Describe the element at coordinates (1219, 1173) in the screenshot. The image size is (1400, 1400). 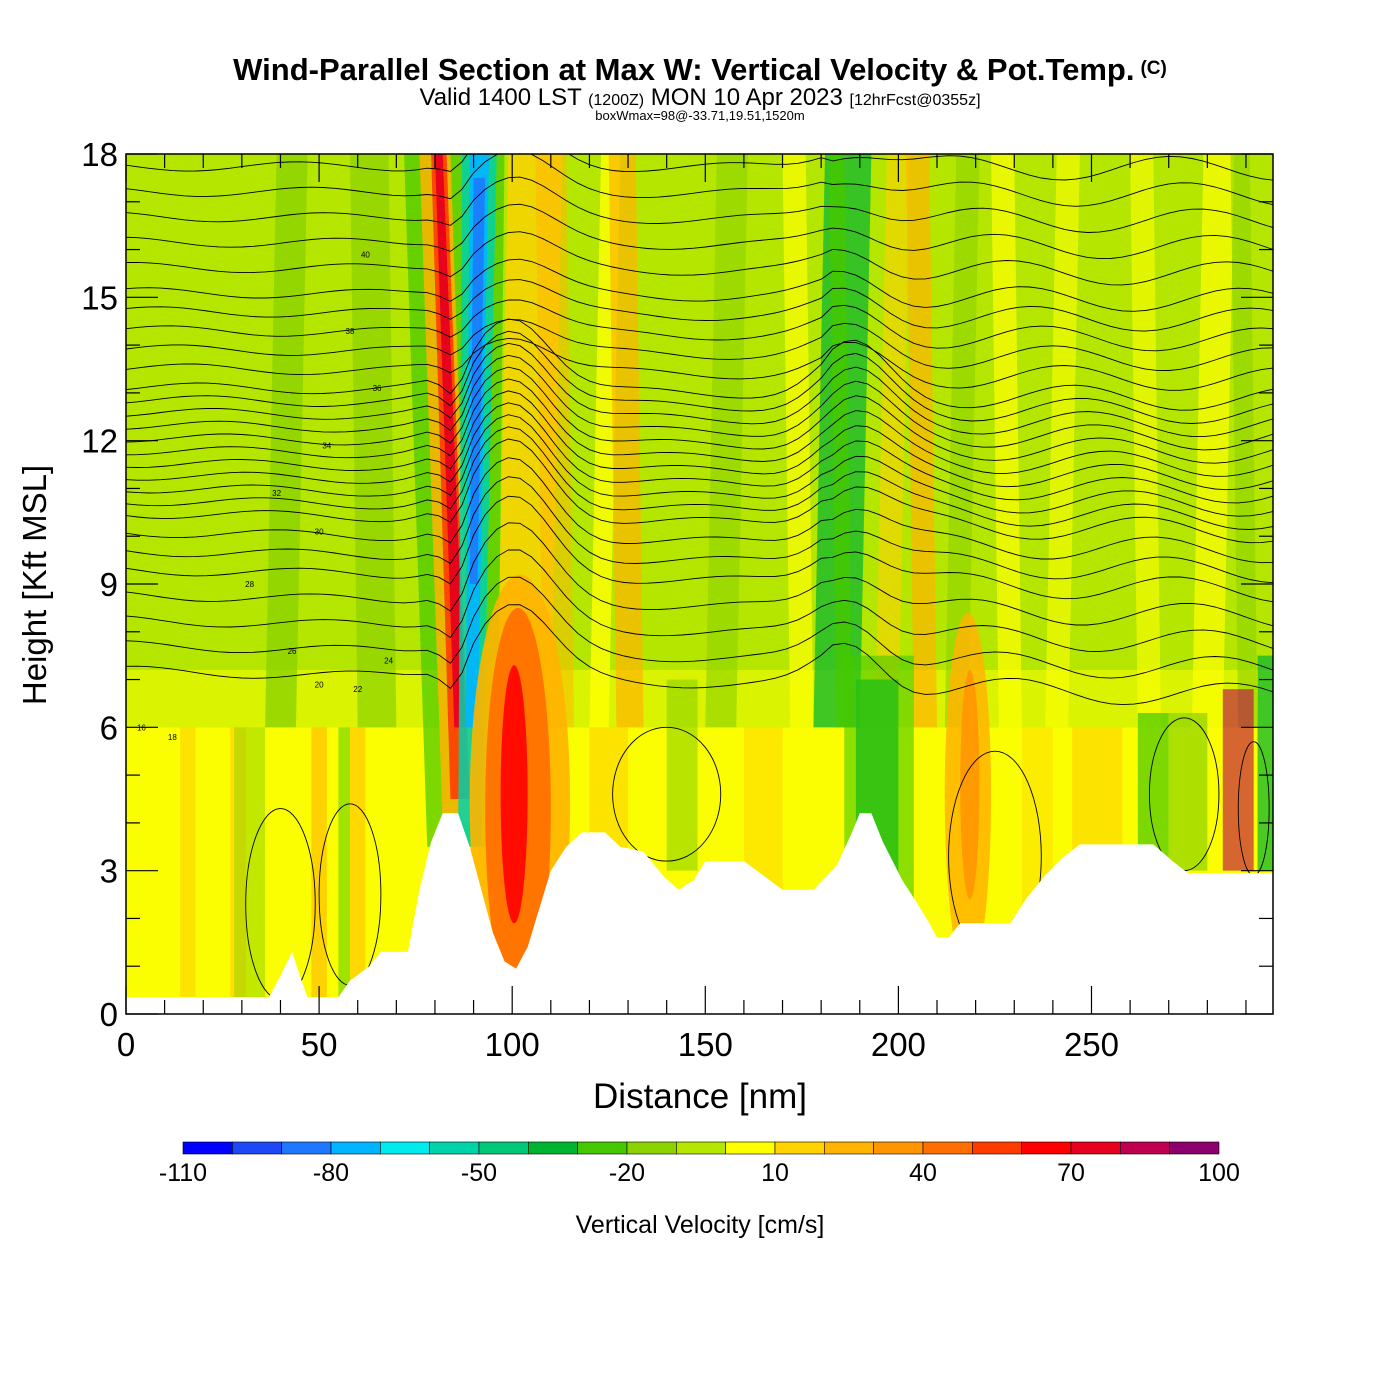
I see `colorbar-tick-label: 100` at that location.